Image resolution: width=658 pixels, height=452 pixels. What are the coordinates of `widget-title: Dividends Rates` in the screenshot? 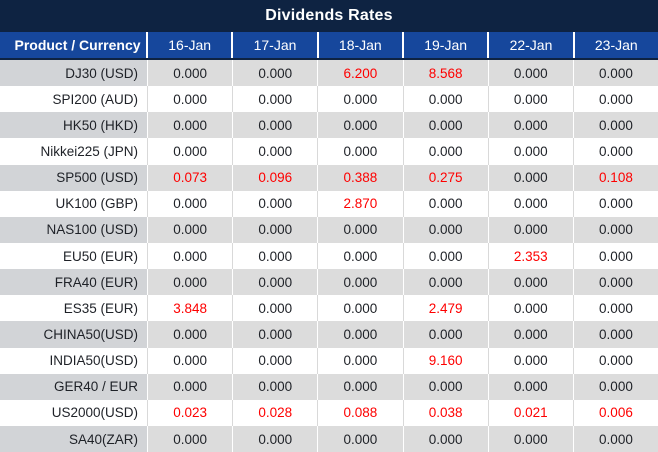 It's located at (329, 15).